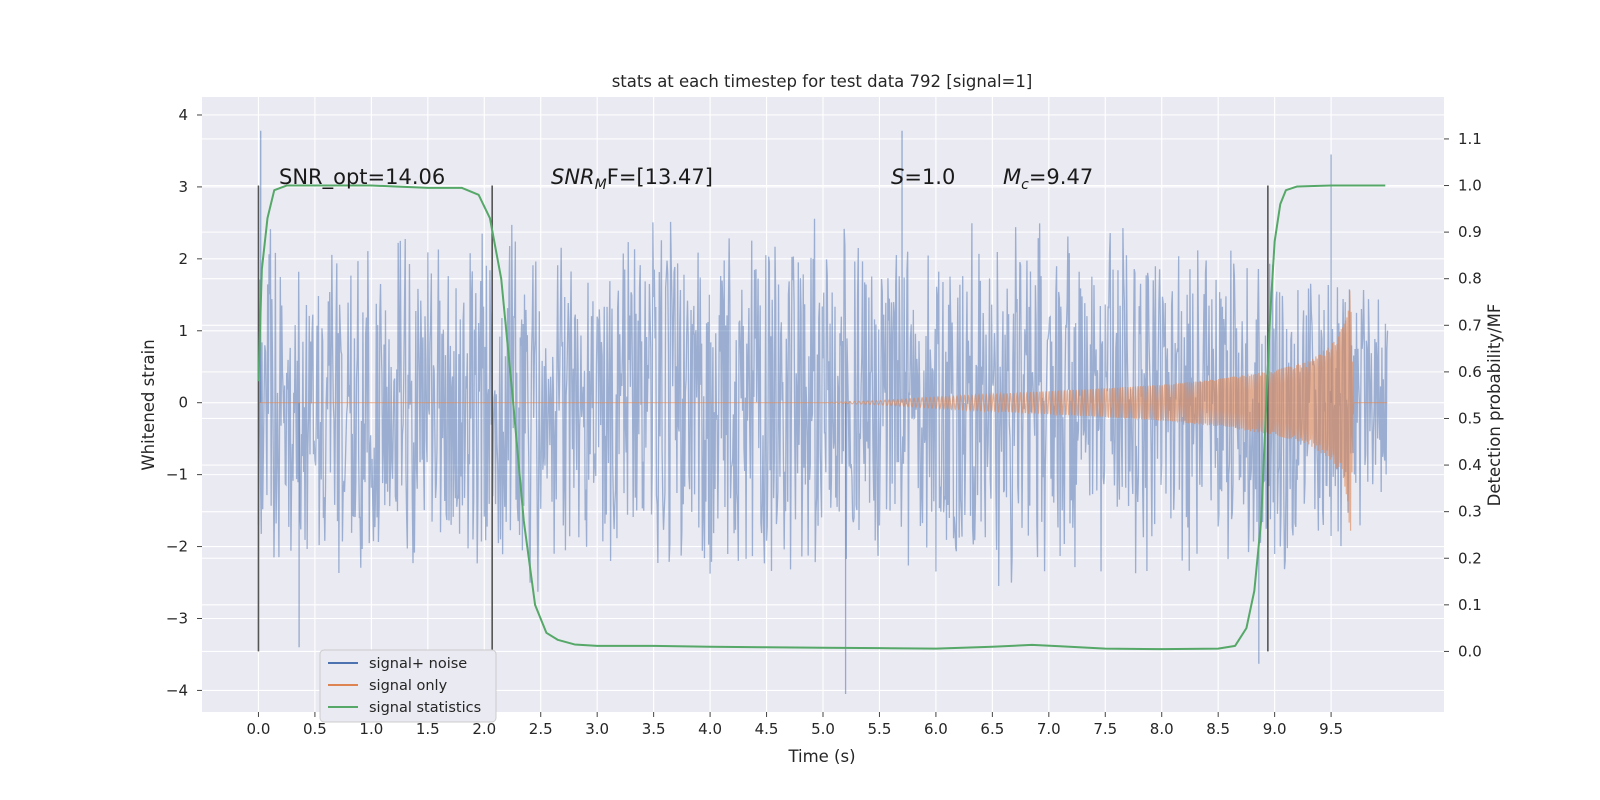 This screenshot has width=1600, height=800. I want to click on y-tick-label: −2, so click(177, 547).